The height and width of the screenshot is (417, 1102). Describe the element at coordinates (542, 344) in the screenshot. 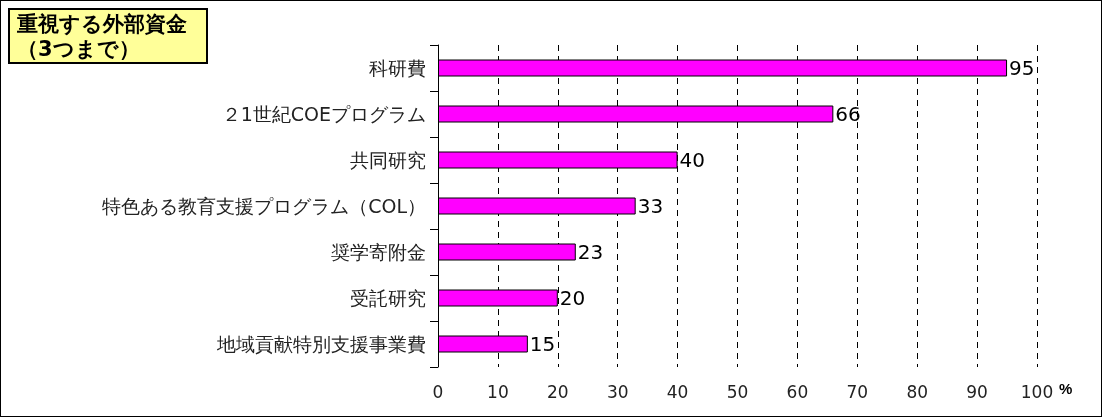

I see `data-label: 15` at that location.